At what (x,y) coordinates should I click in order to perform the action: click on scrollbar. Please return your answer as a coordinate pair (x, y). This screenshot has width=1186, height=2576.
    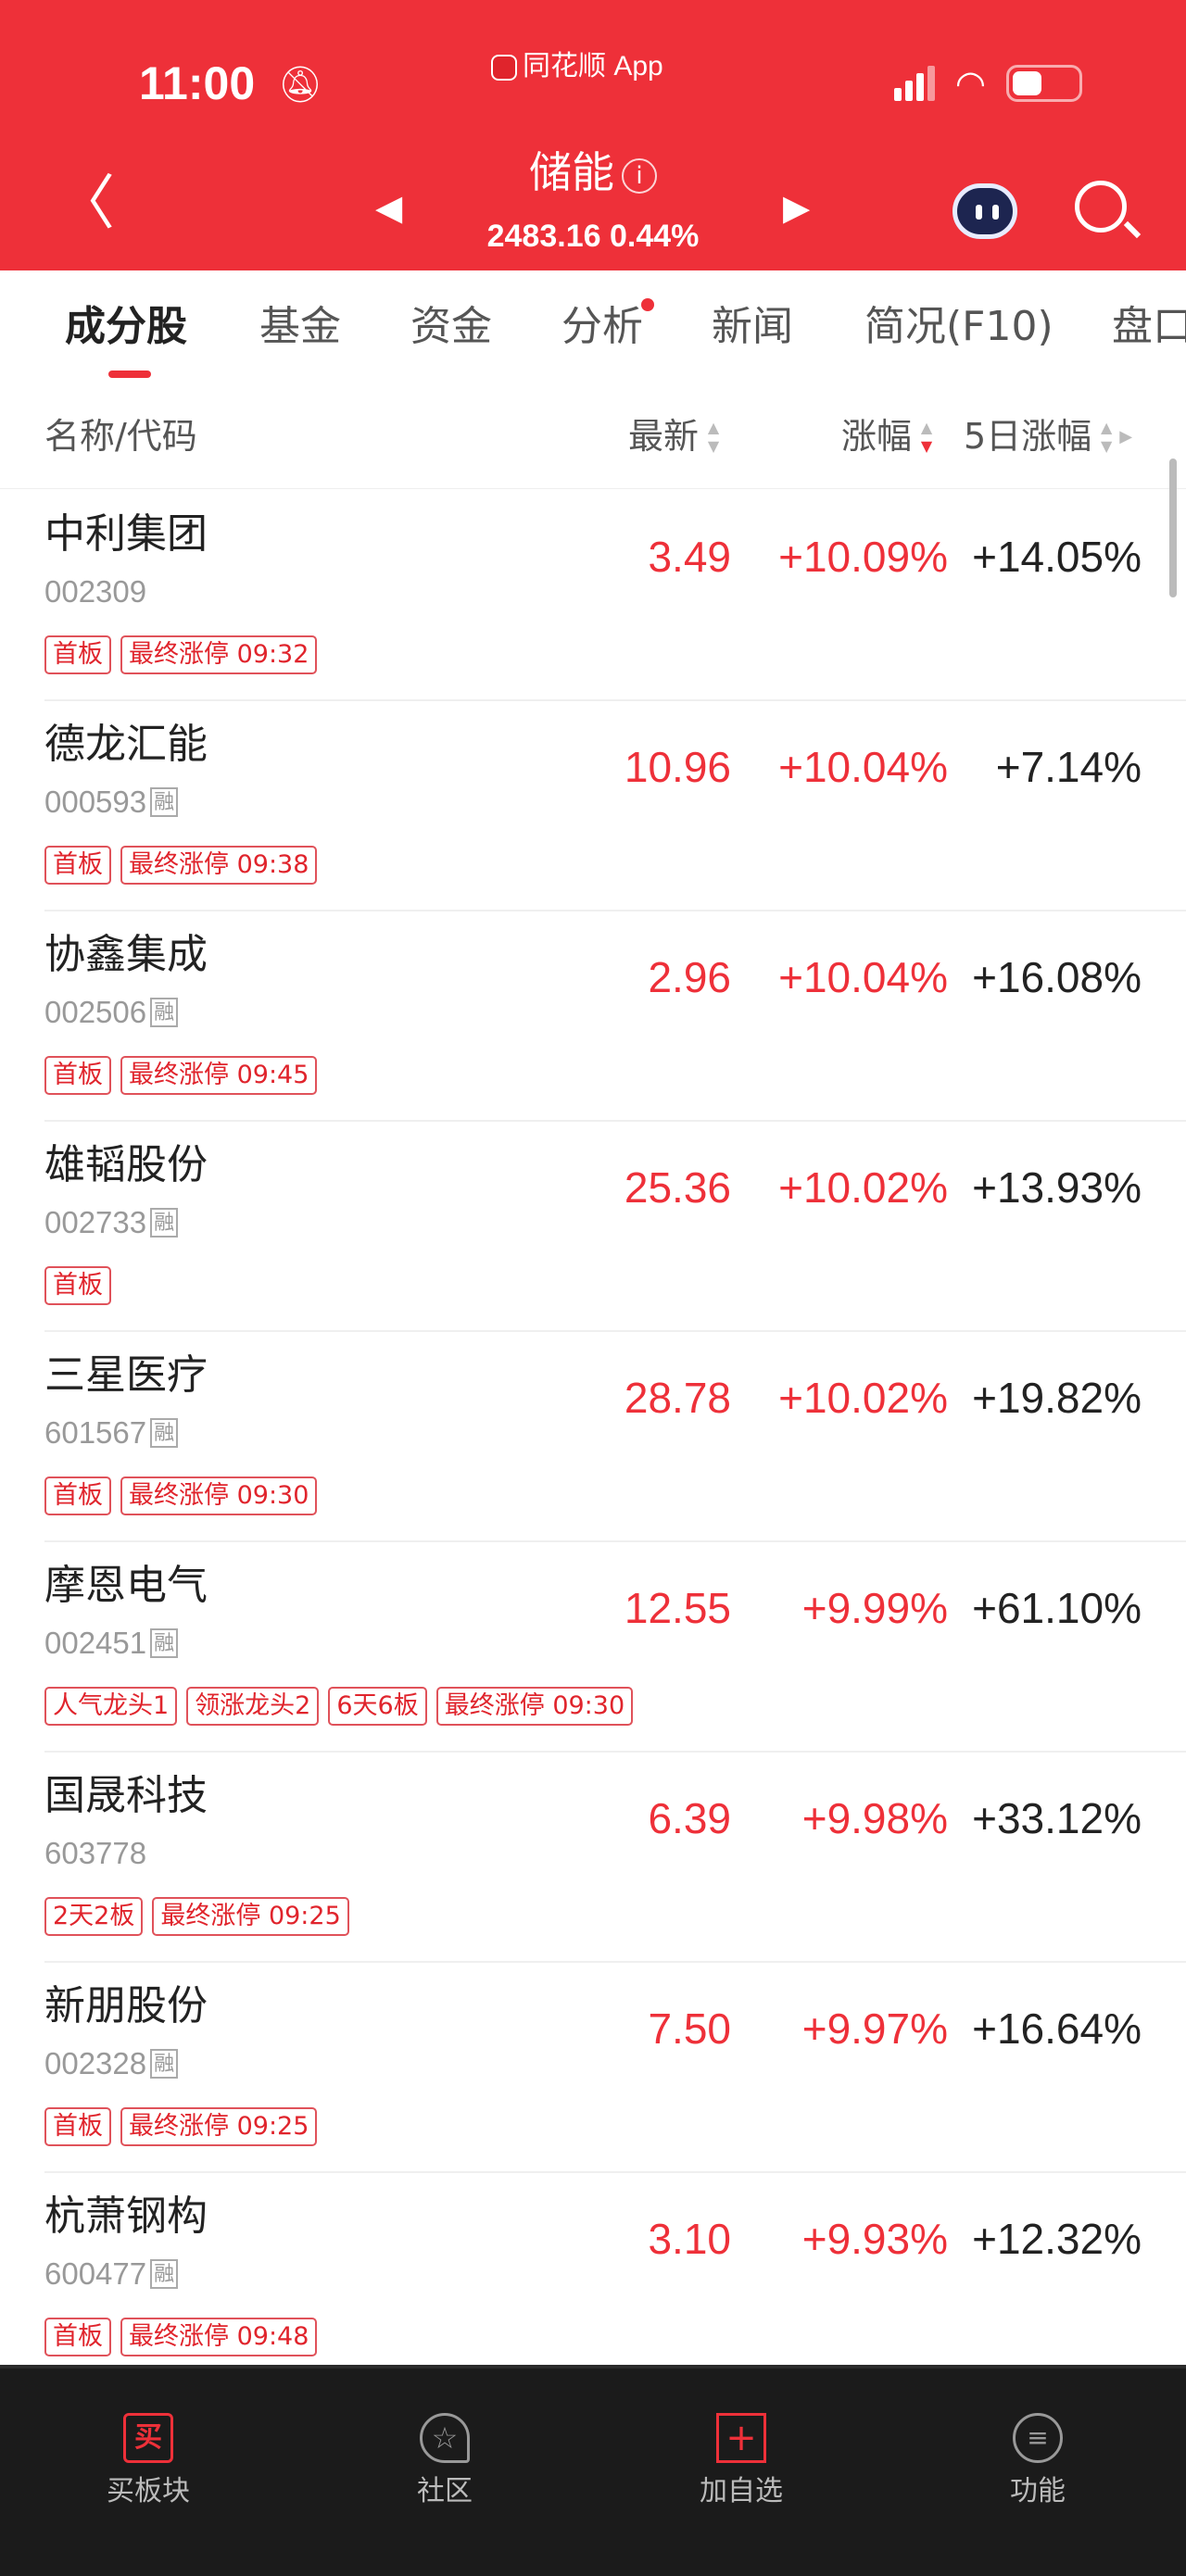
    Looking at the image, I should click on (1173, 528).